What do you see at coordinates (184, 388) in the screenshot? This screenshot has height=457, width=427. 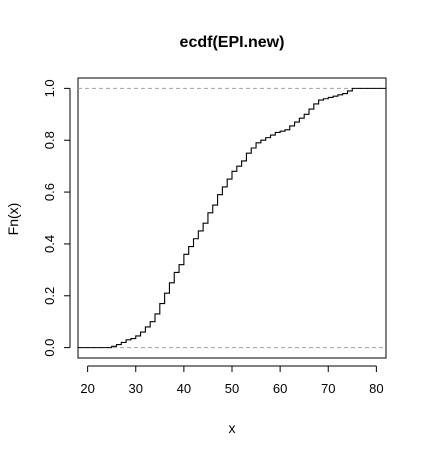 I see `x-tick-label: 40` at bounding box center [184, 388].